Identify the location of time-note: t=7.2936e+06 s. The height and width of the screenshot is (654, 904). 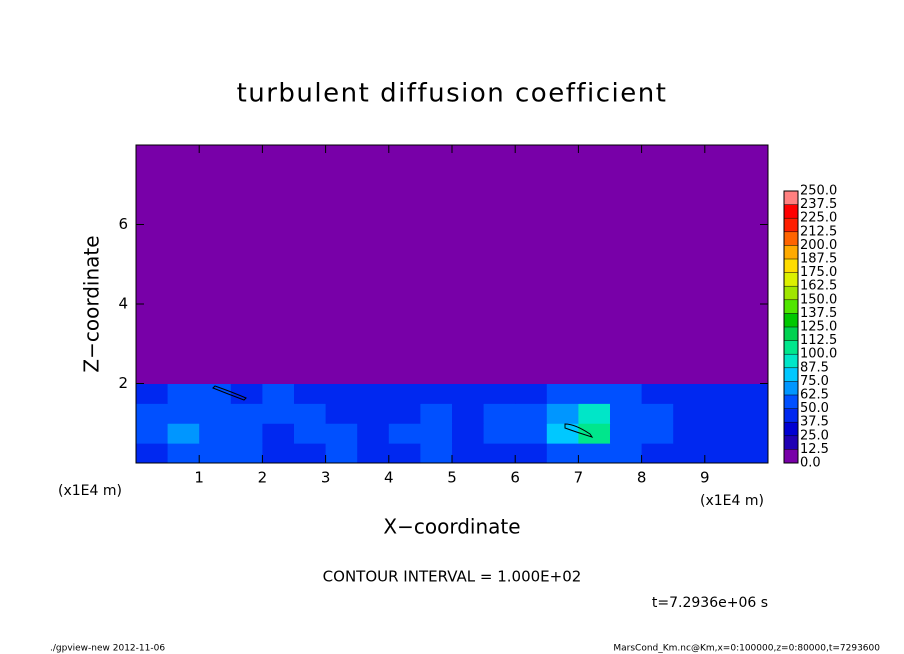
(710, 603).